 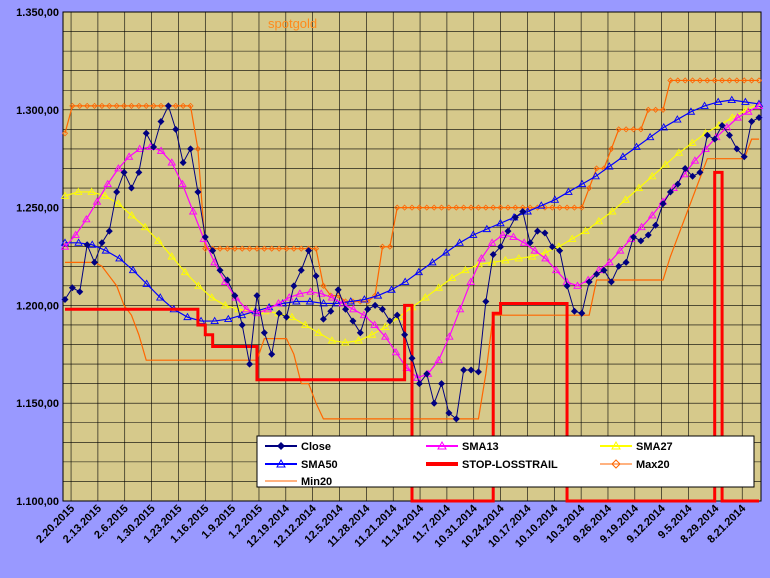 I want to click on y-tick-label: 1.300,00, so click(x=37, y=111).